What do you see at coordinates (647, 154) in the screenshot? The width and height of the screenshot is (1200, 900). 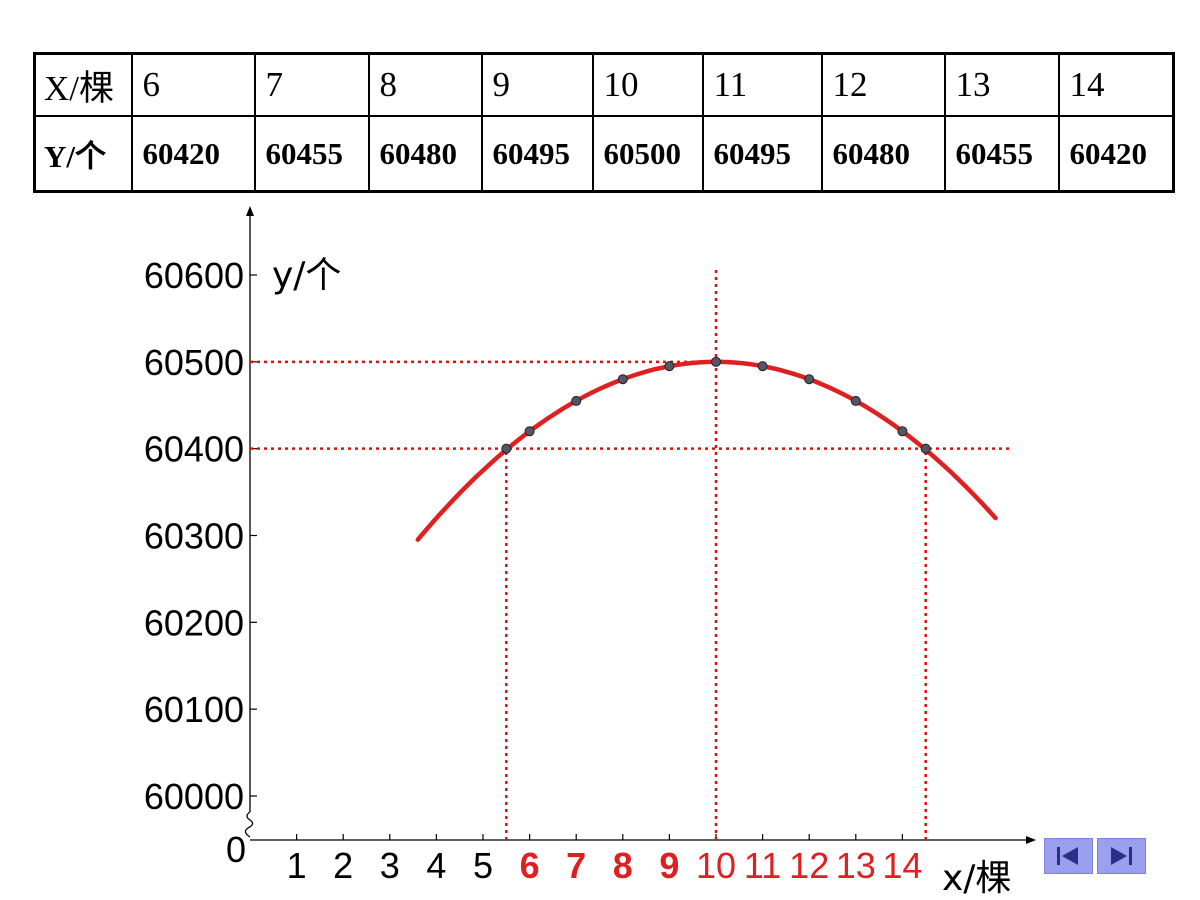 I see `y-cell: 60500` at bounding box center [647, 154].